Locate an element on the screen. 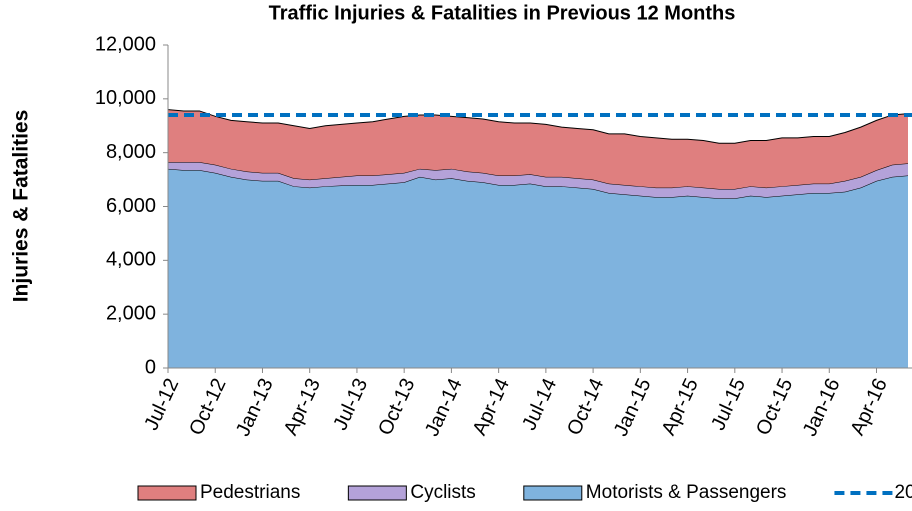 This screenshot has width=912, height=511. x-tick-label: Apr-14 is located at coordinates (491, 407).